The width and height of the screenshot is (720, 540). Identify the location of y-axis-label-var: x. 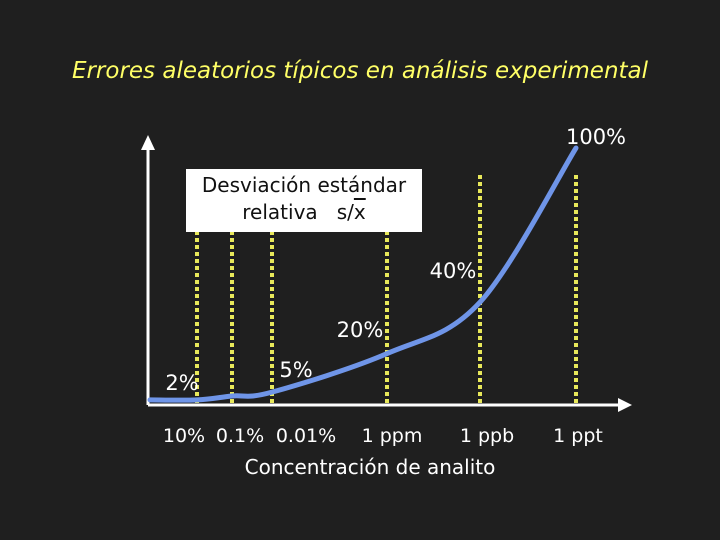
(359, 212).